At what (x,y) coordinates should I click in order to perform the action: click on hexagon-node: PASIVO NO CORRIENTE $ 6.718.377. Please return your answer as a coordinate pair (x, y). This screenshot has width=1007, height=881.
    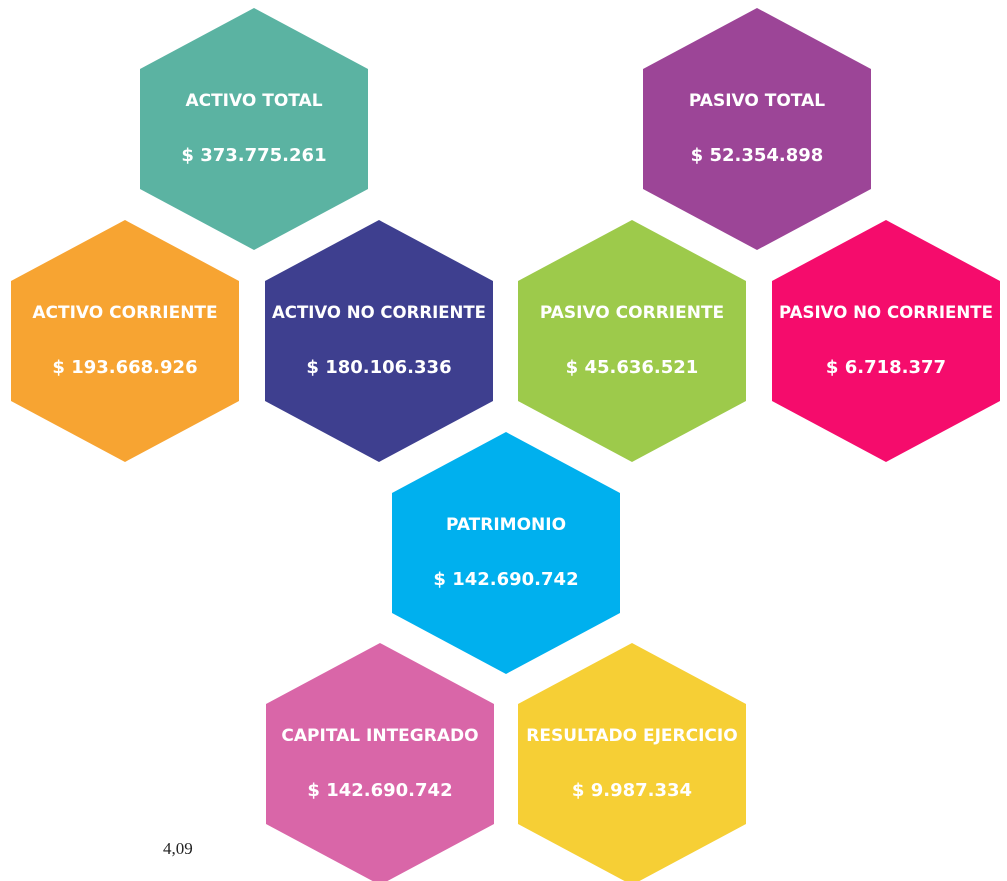
    Looking at the image, I should click on (886, 341).